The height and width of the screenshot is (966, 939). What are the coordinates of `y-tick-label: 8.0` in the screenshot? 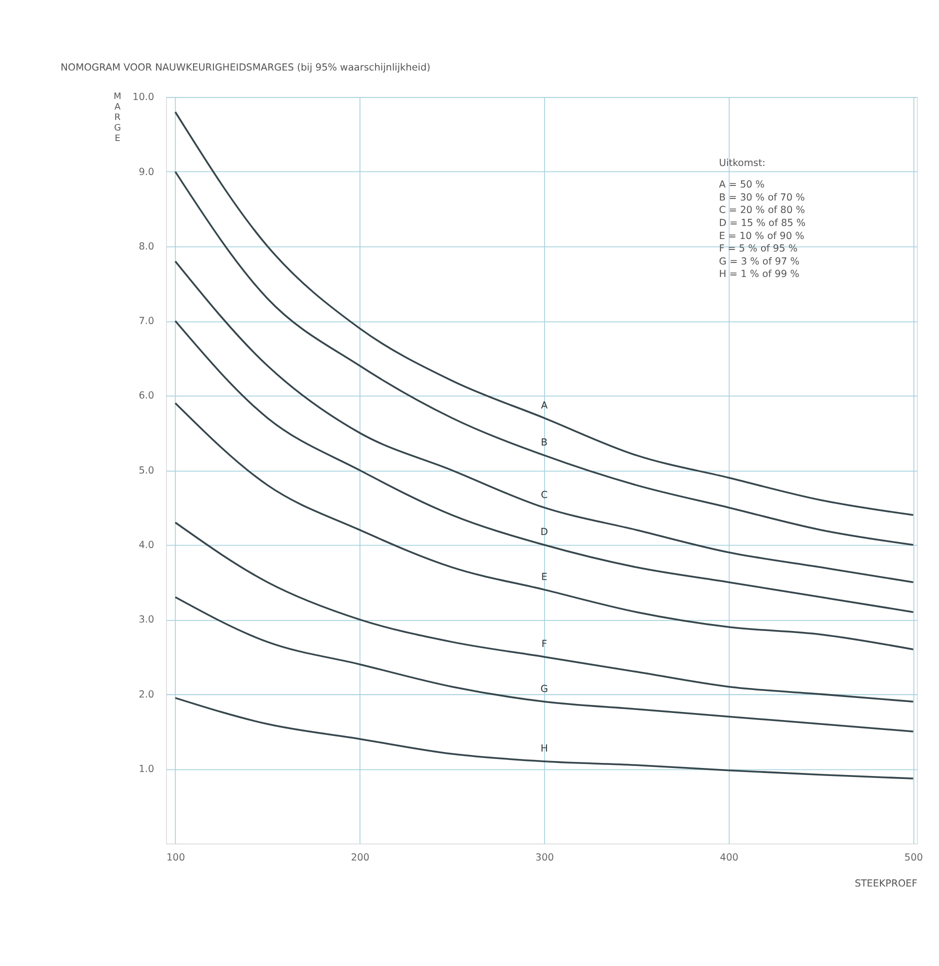 It's located at (146, 246).